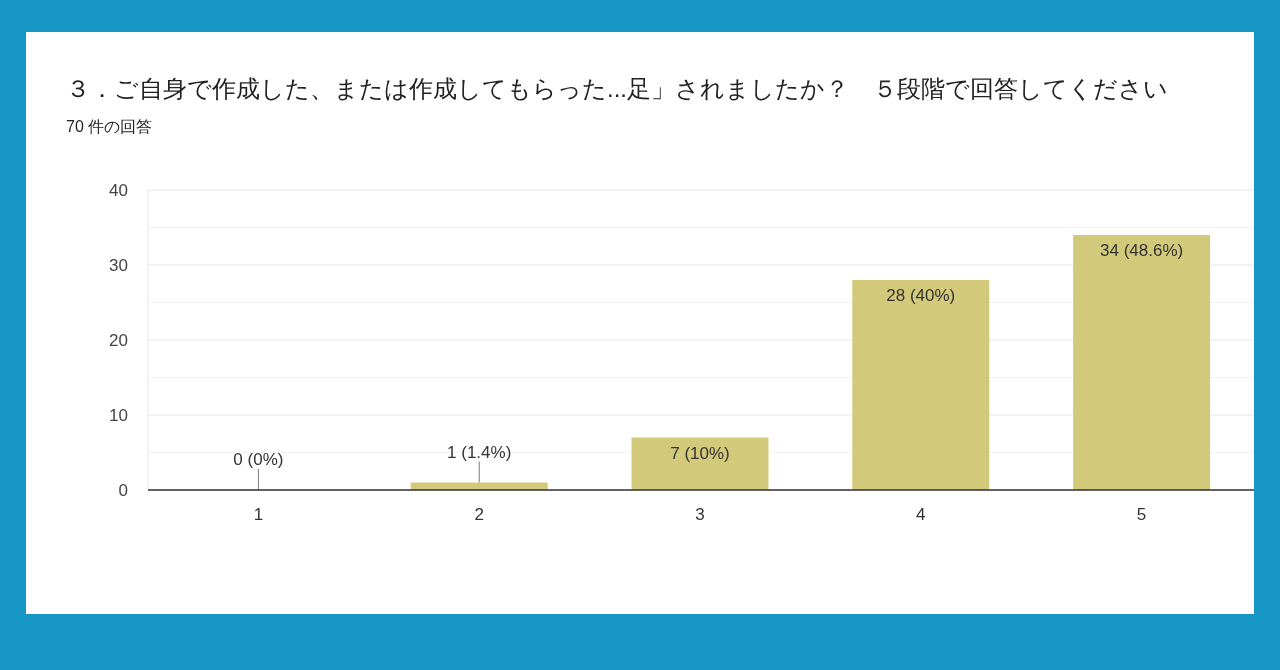 The width and height of the screenshot is (1280, 670). Describe the element at coordinates (118, 340) in the screenshot. I see `y-tick-label: 20` at that location.